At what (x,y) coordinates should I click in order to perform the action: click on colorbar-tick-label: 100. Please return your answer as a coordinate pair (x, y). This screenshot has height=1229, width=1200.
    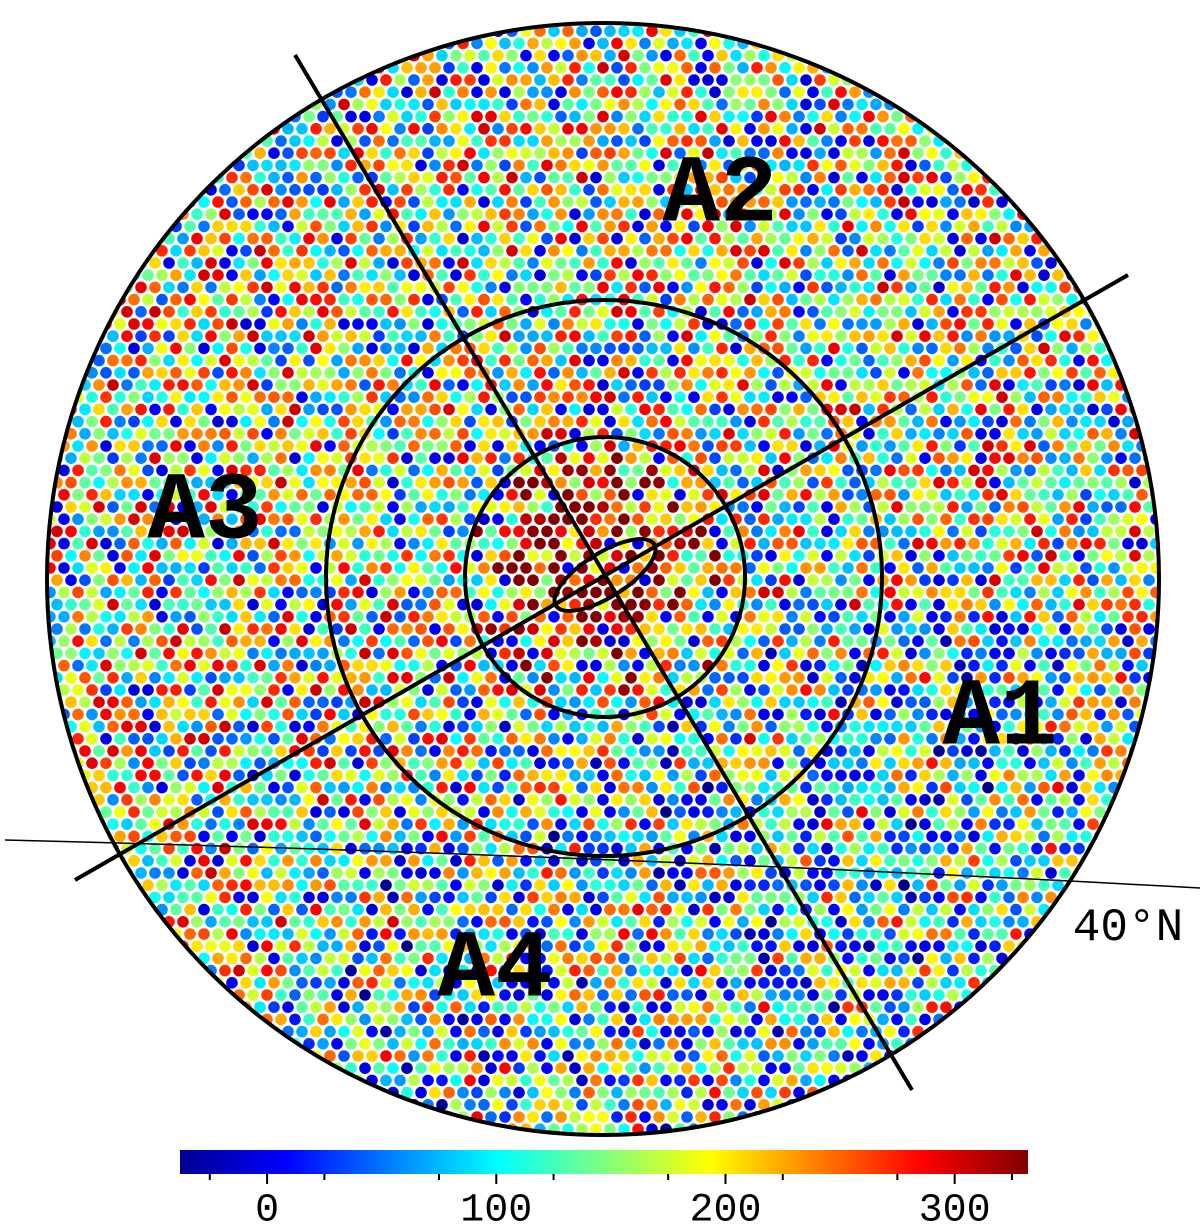
    Looking at the image, I should click on (496, 1209).